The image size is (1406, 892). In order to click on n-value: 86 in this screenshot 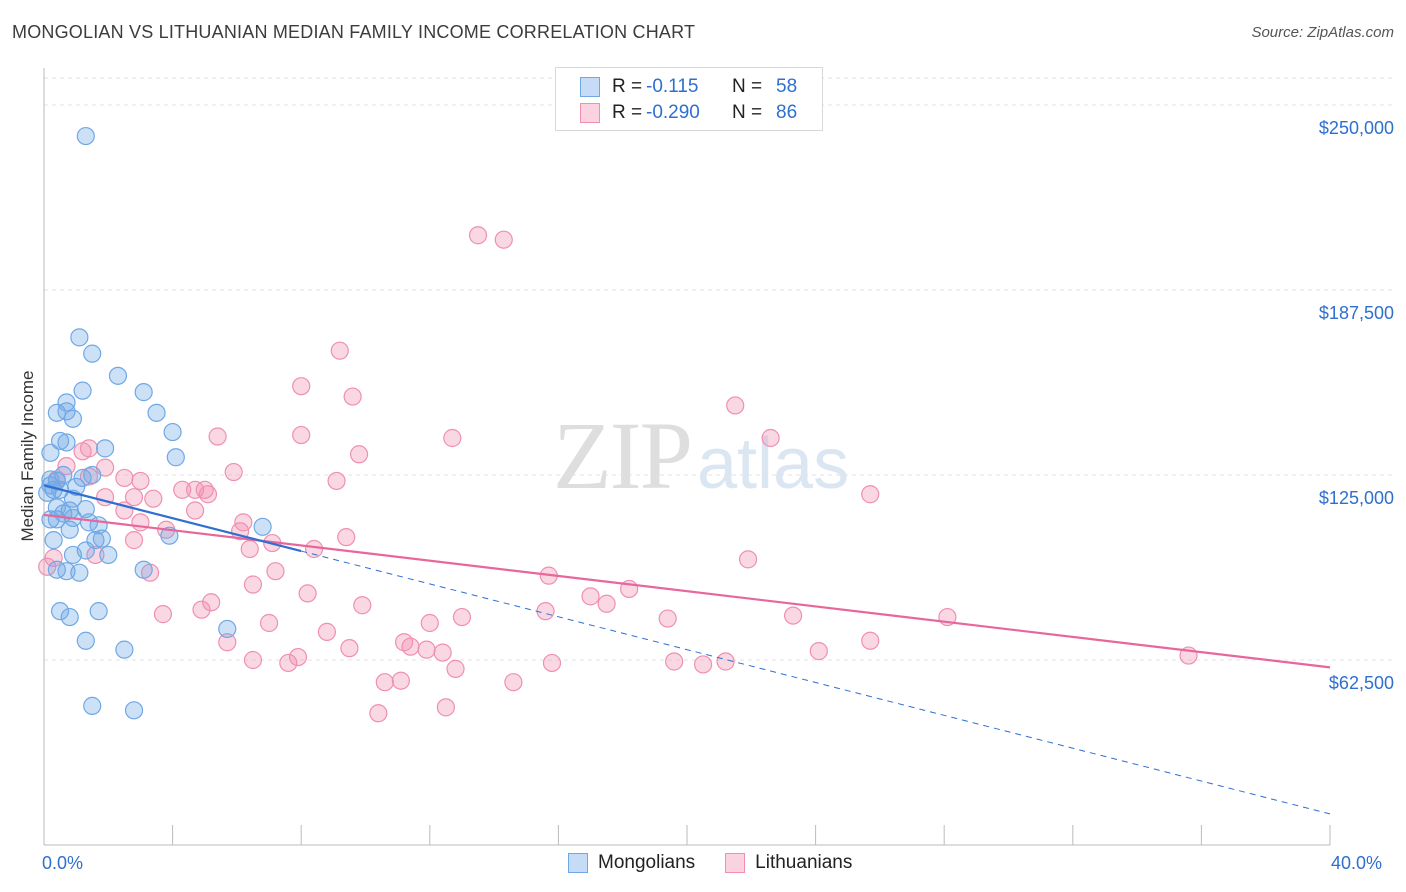, I will do `click(787, 112)`.